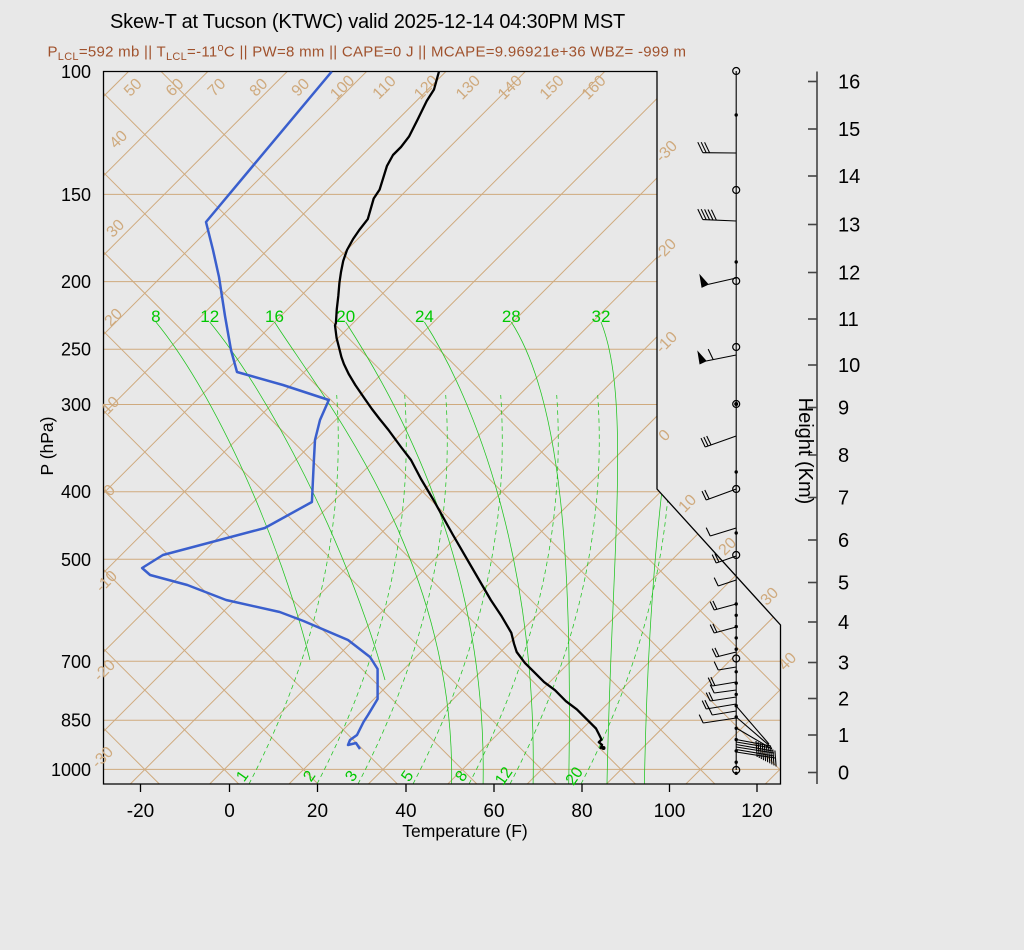  What do you see at coordinates (843, 541) in the screenshot?
I see `svg-text: 6` at bounding box center [843, 541].